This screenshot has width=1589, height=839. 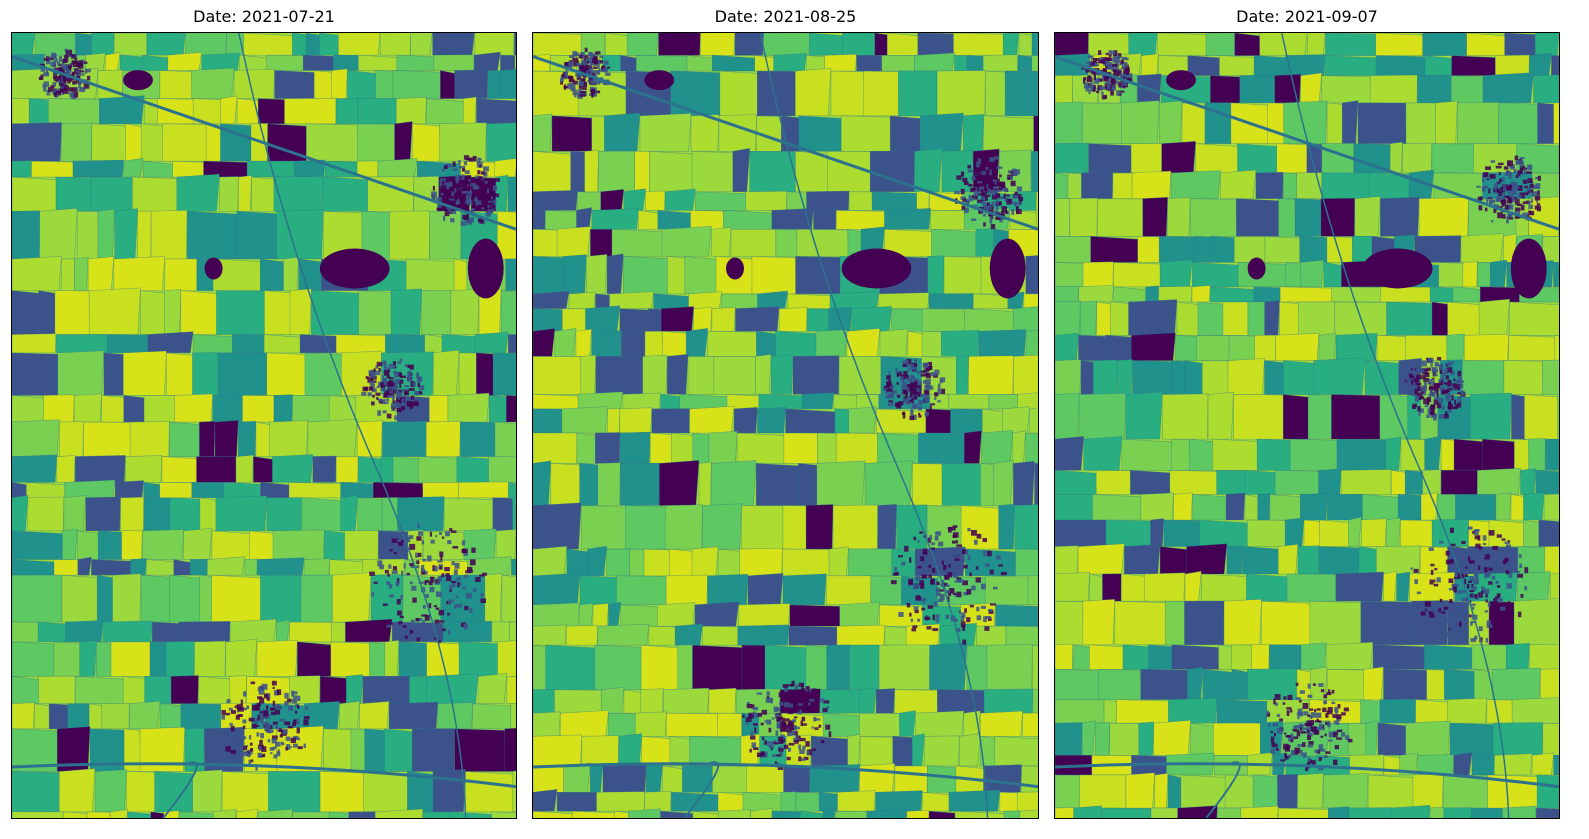 I want to click on panel-title: Date: 2021-08-25, so click(x=785, y=16).